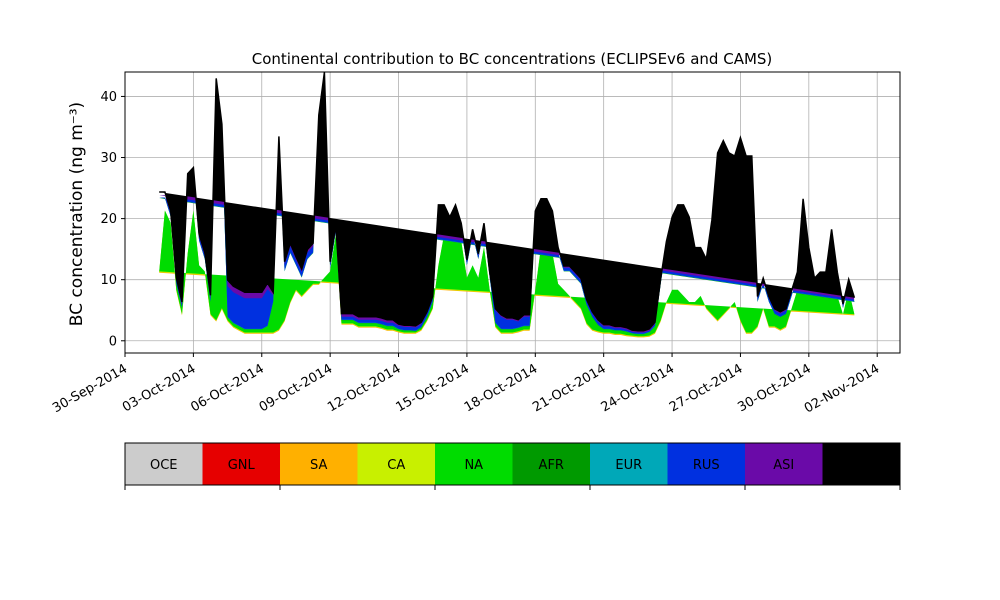 The width and height of the screenshot is (1000, 600). I want to click on legend-label: AUS, so click(861, 465).